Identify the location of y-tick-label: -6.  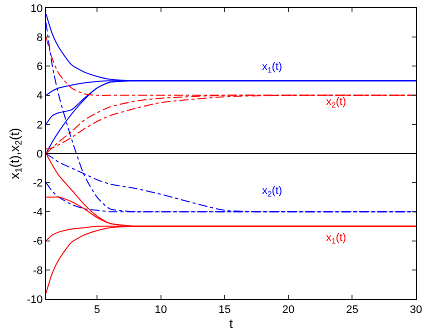
(38, 242).